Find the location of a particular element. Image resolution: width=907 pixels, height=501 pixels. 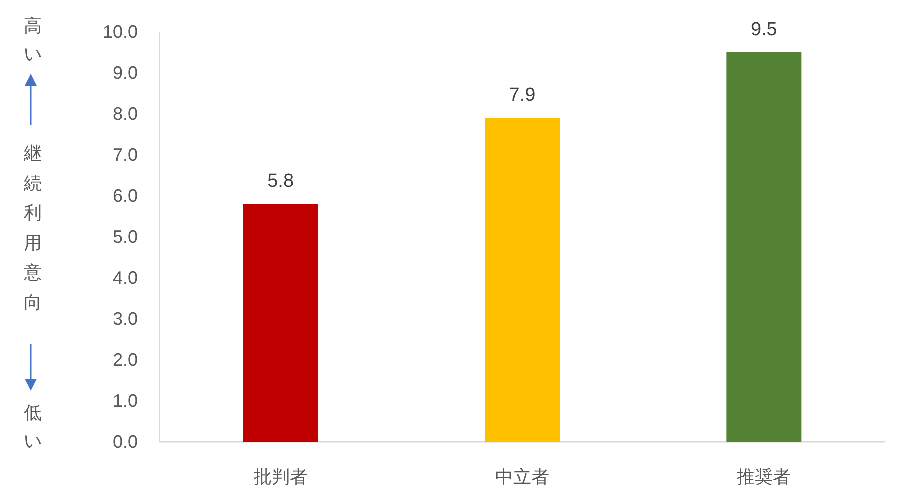

x-tick-label: 中立者 is located at coordinates (523, 477).